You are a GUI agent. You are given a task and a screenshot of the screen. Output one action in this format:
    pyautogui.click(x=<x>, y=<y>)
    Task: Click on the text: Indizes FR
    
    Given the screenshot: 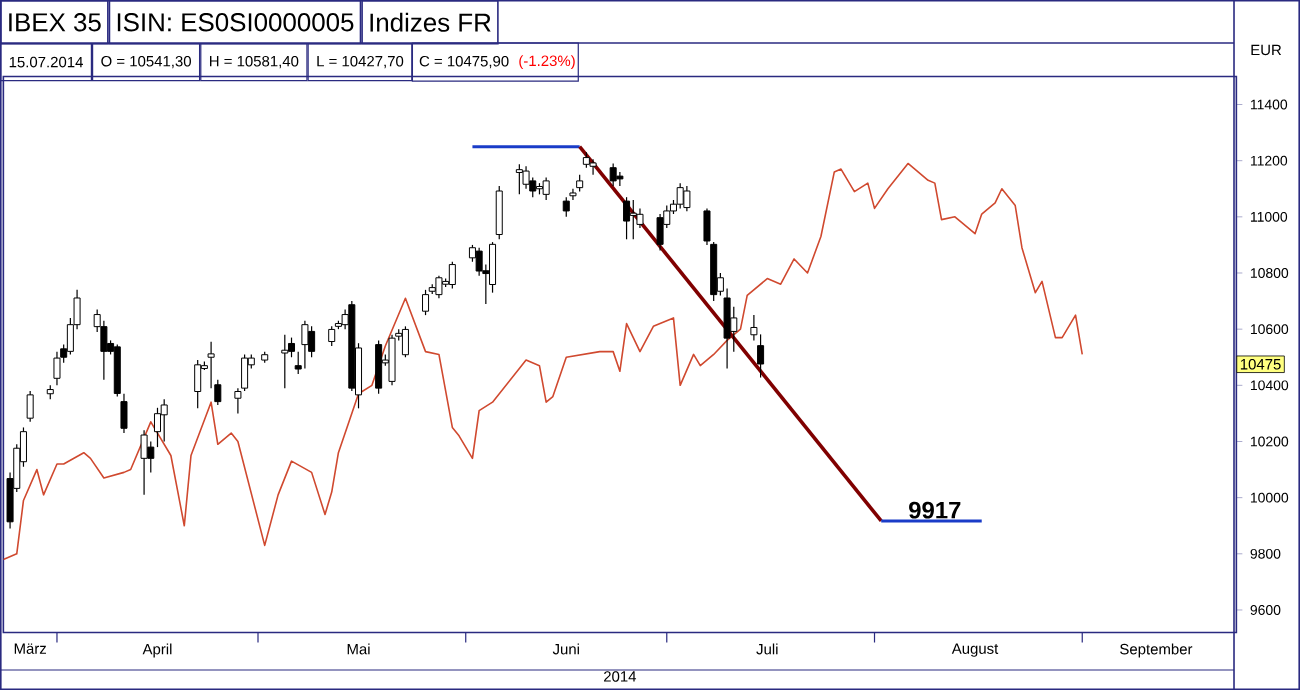 What is the action you would take?
    pyautogui.click(x=430, y=22)
    